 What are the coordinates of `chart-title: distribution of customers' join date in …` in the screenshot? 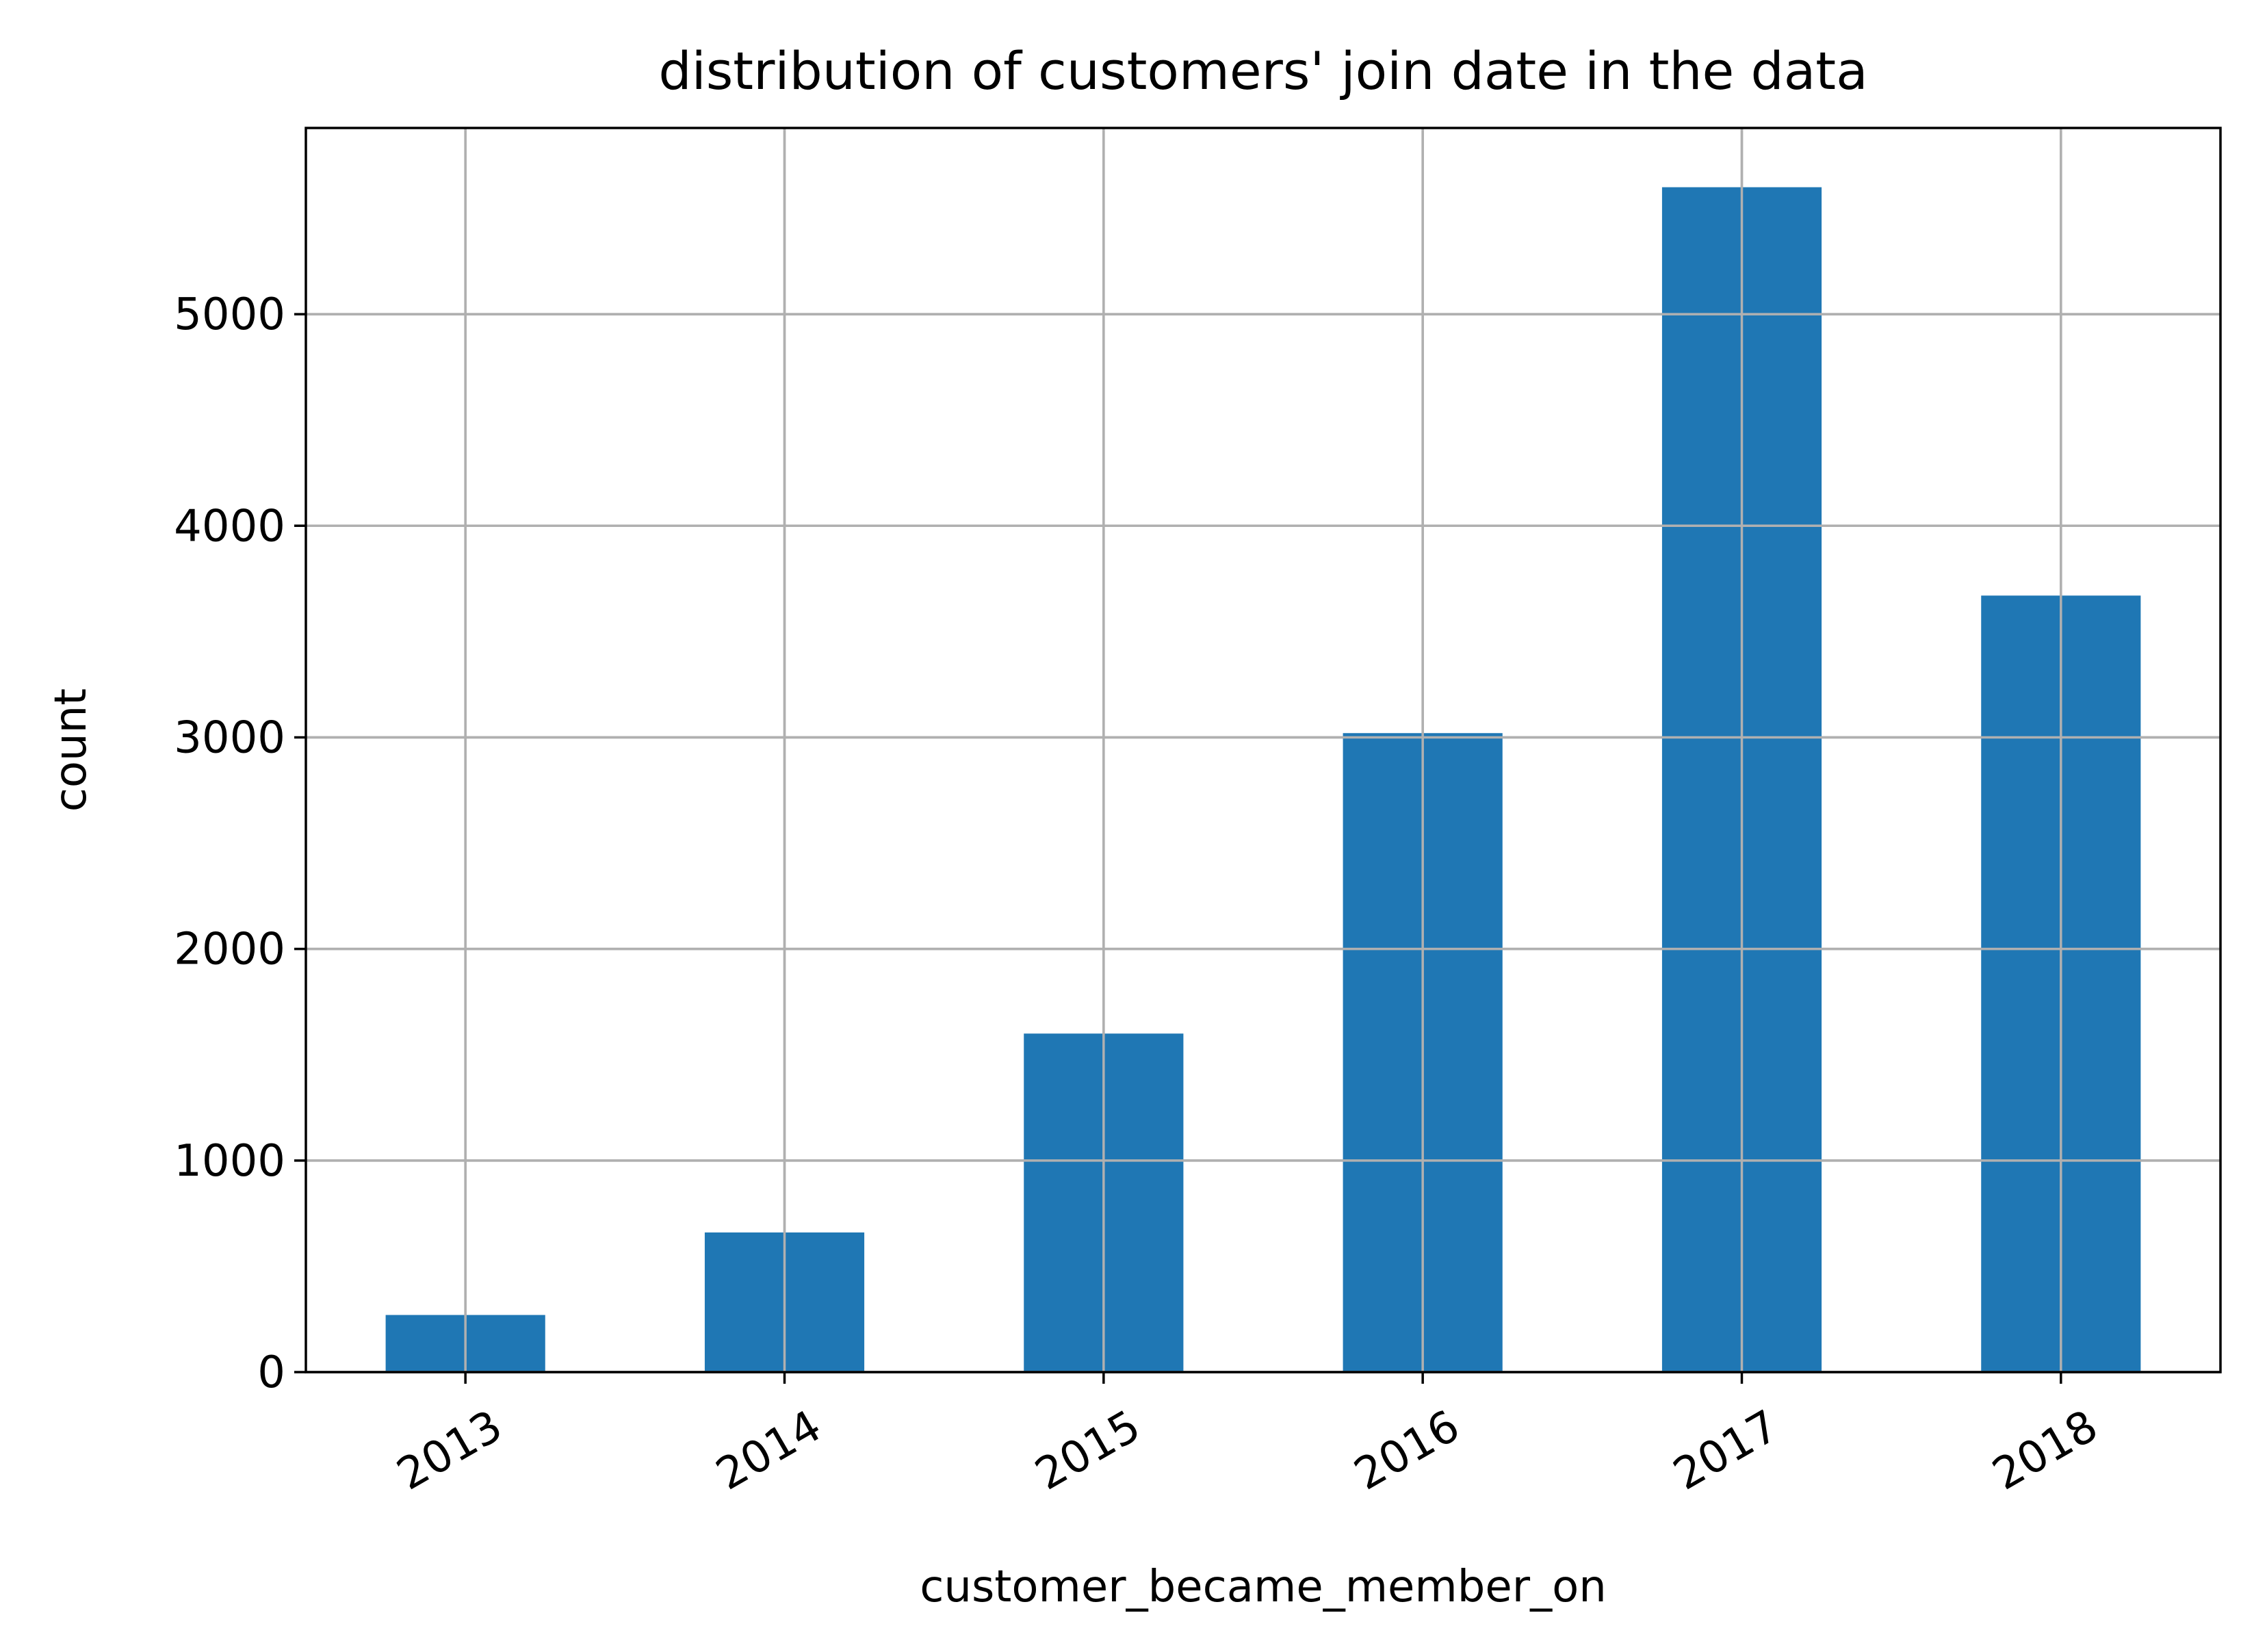 It's located at (1262, 70).